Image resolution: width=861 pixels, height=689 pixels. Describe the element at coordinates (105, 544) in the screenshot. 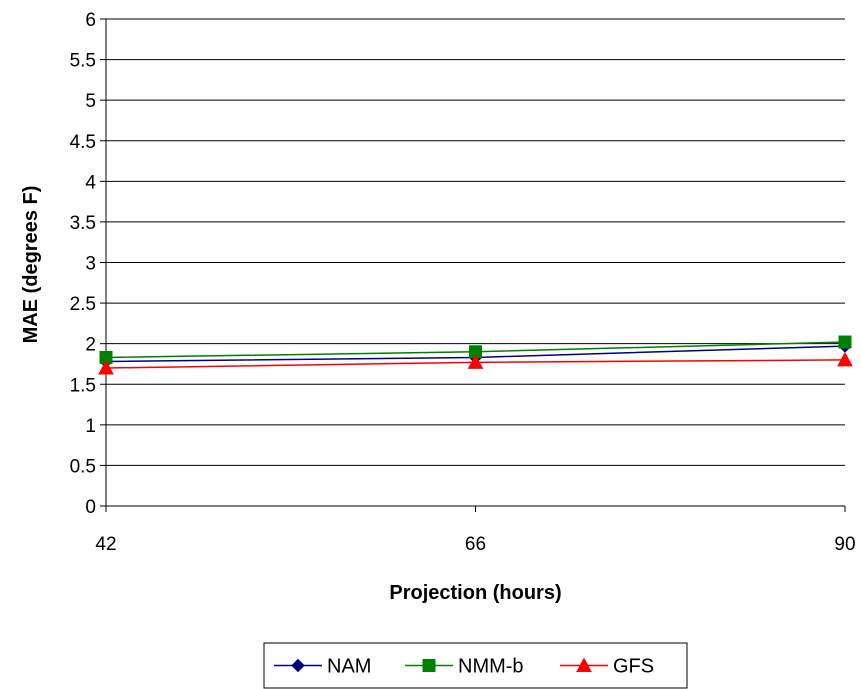

I see `x-tick-label: 42` at that location.